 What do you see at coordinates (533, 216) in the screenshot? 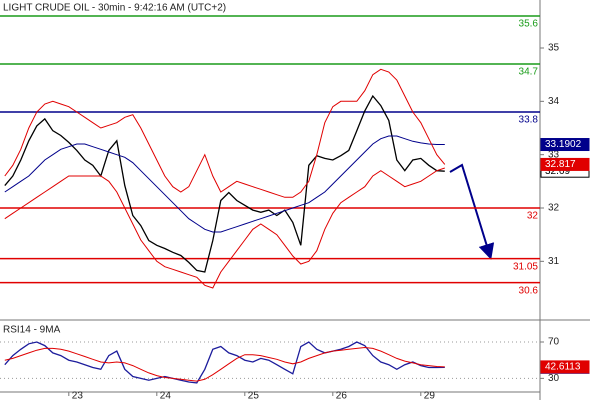
I see `level-label: 32` at bounding box center [533, 216].